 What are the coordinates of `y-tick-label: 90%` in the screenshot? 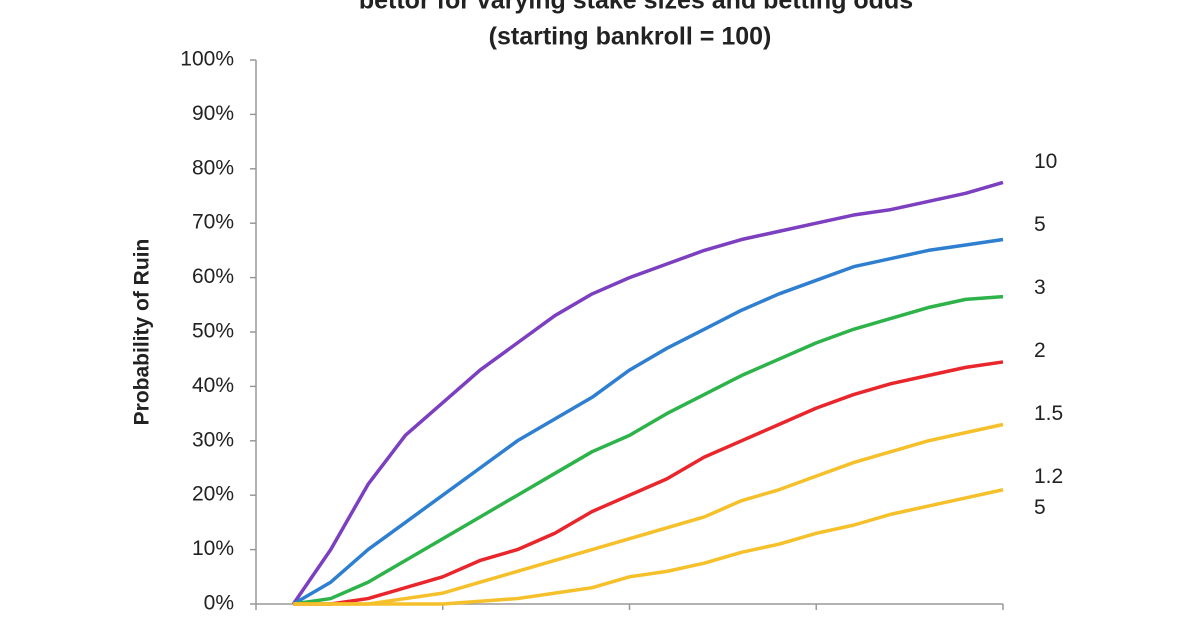 It's located at (213, 113).